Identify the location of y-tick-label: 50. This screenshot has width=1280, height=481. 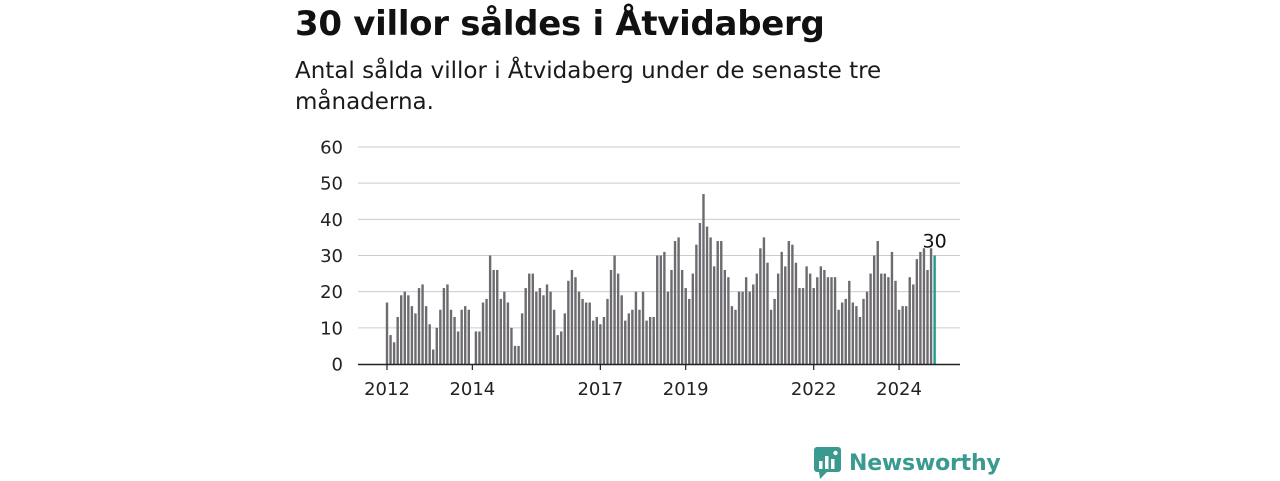
(331, 184).